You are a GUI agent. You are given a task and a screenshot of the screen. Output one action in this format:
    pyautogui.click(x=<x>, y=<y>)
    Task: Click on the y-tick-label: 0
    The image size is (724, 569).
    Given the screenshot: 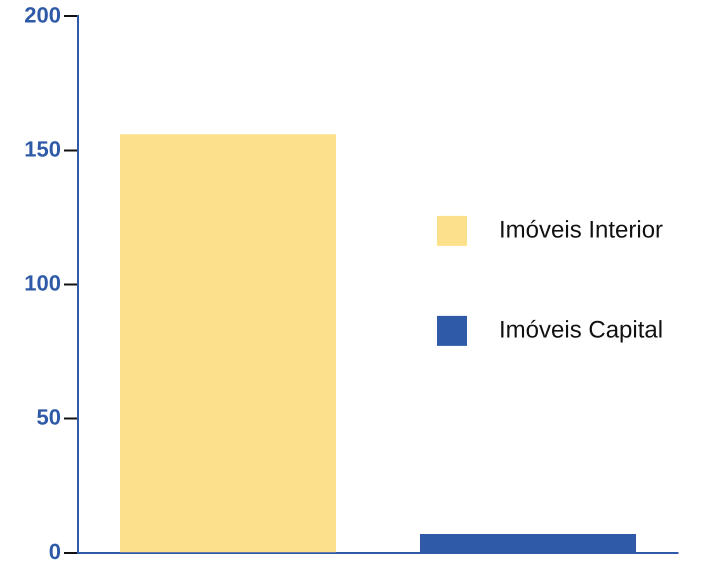 What is the action you would take?
    pyautogui.click(x=54, y=551)
    